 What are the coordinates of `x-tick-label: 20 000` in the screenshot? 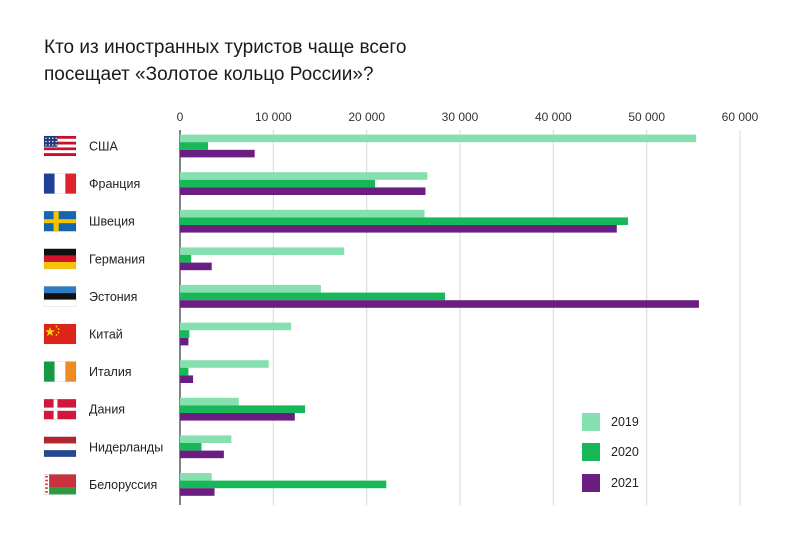 It's located at (366, 117).